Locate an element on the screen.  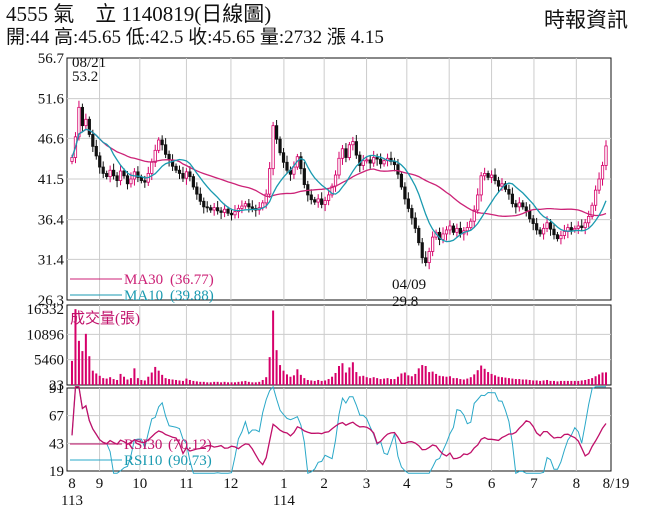
volume-y-tick: 10896 is located at coordinates (46, 335).